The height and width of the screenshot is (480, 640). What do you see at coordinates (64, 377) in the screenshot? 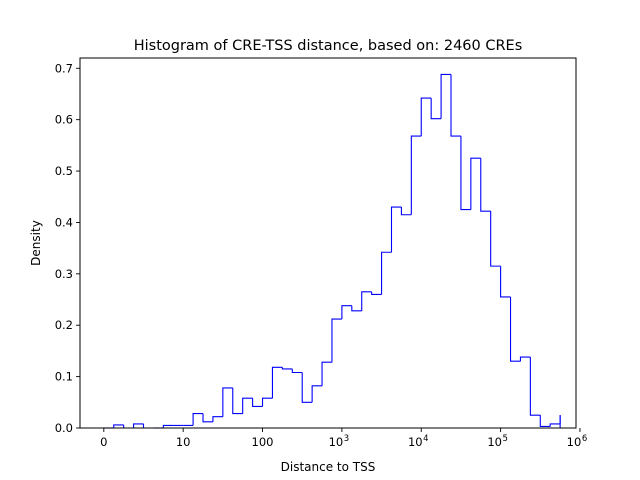
I see `y-tick-label-1: 0.1` at bounding box center [64, 377].